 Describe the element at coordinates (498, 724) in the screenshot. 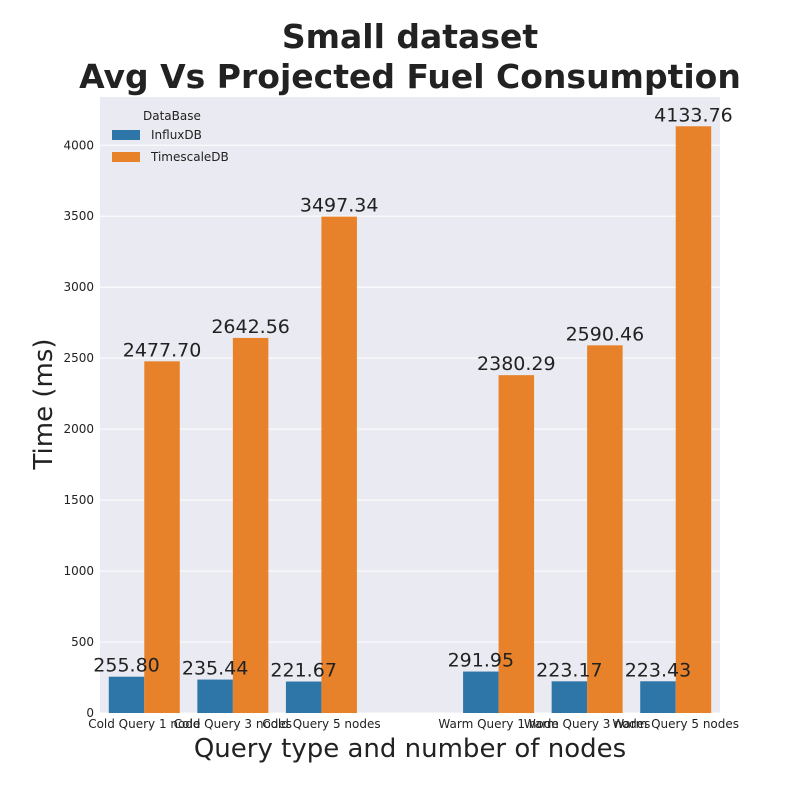

I see `x-tick-label: Warm Query 1 node` at that location.